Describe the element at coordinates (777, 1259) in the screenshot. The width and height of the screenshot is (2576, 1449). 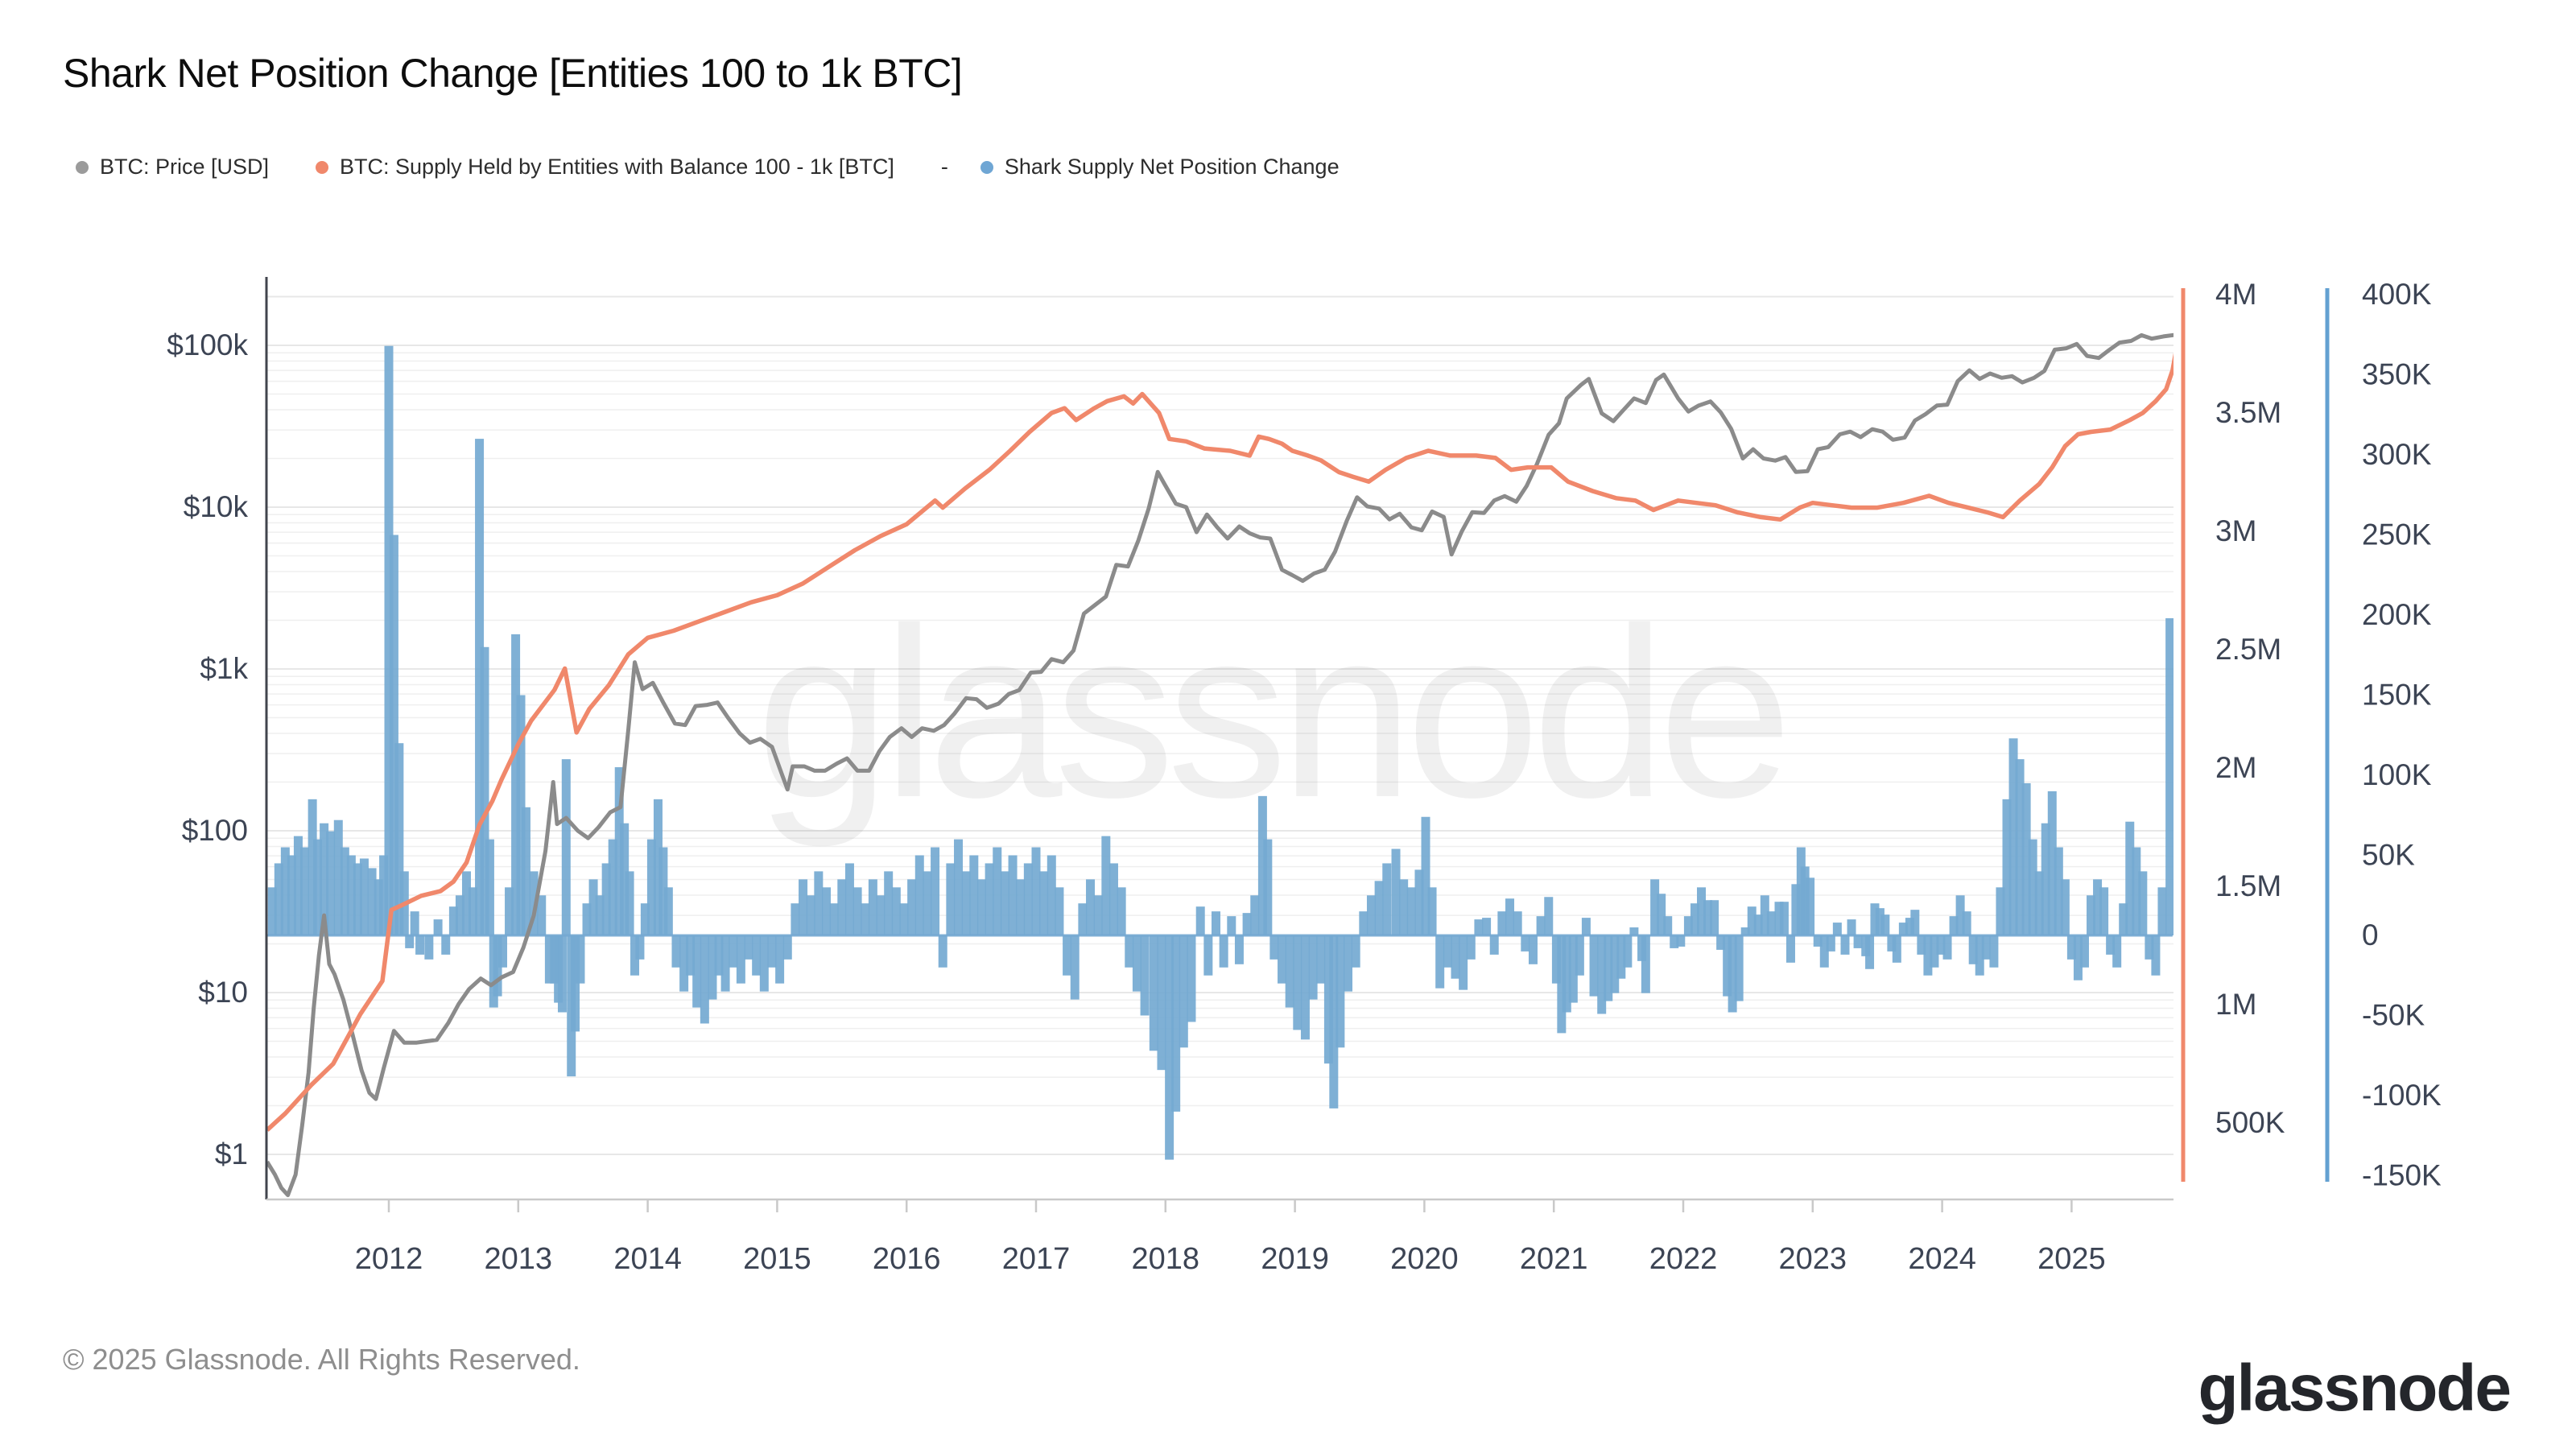
I see `x-axis-tick-label: 2015` at that location.